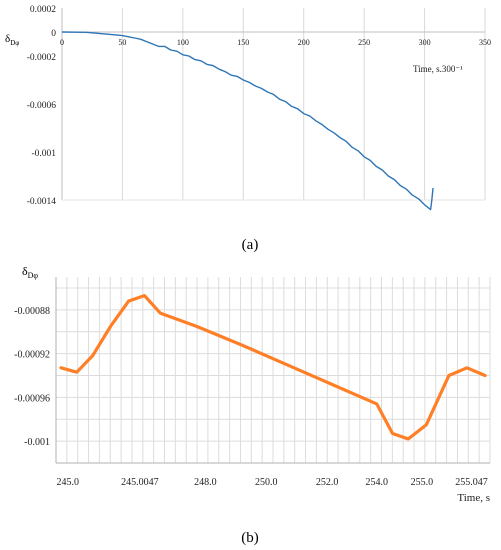  Describe the element at coordinates (42, 202) in the screenshot. I see `y-tick-label-a: -0.0014` at that location.